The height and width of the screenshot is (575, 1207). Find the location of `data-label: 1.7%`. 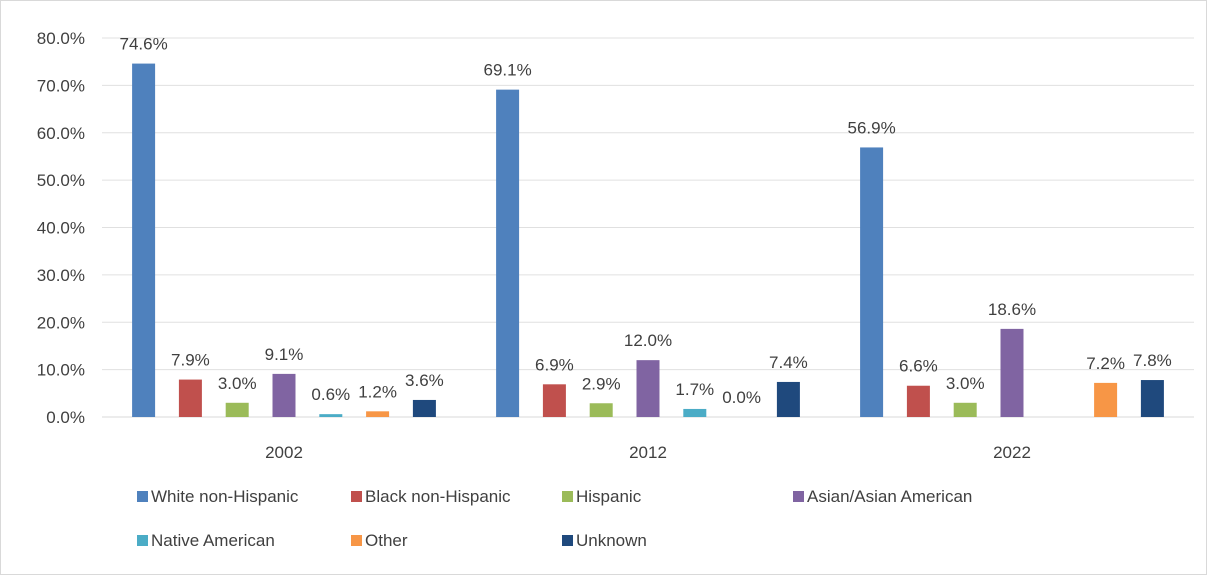

data-label: 1.7% is located at coordinates (694, 389).